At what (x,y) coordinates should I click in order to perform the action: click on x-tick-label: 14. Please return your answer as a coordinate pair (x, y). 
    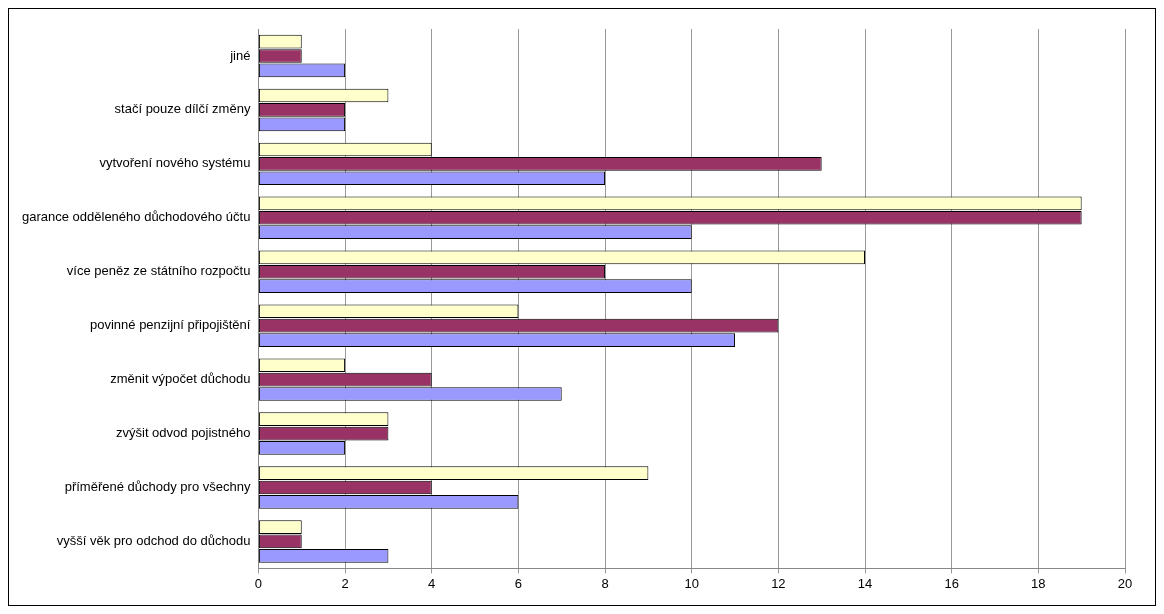
    Looking at the image, I should click on (865, 583).